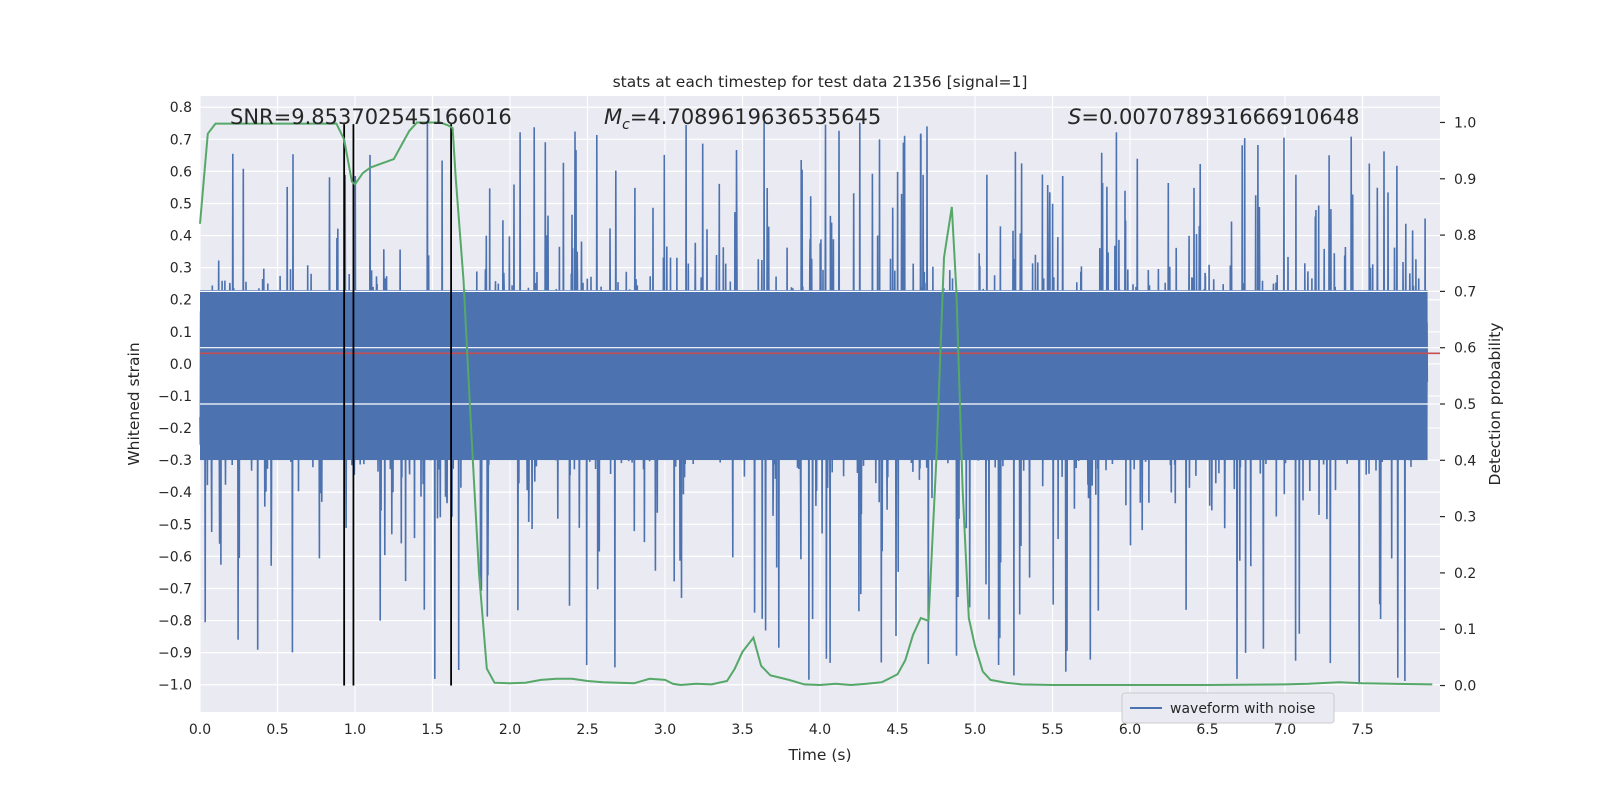 Image resolution: width=1600 pixels, height=800 pixels. Describe the element at coordinates (897, 730) in the screenshot. I see `x-tick-label: 4.5` at that location.